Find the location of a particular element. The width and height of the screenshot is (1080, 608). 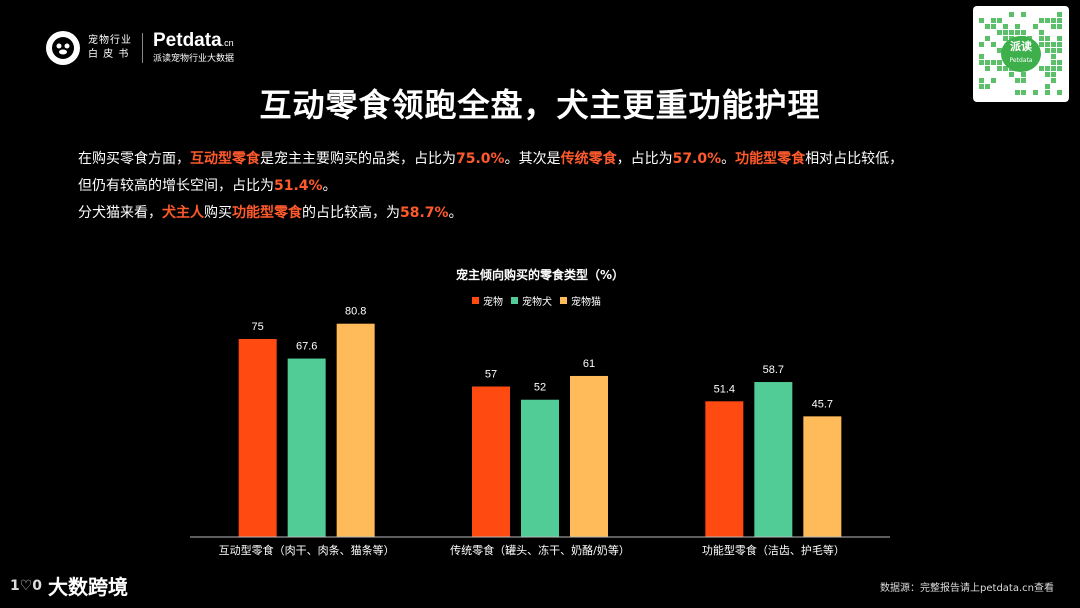

data-label: 45.7 is located at coordinates (822, 404).